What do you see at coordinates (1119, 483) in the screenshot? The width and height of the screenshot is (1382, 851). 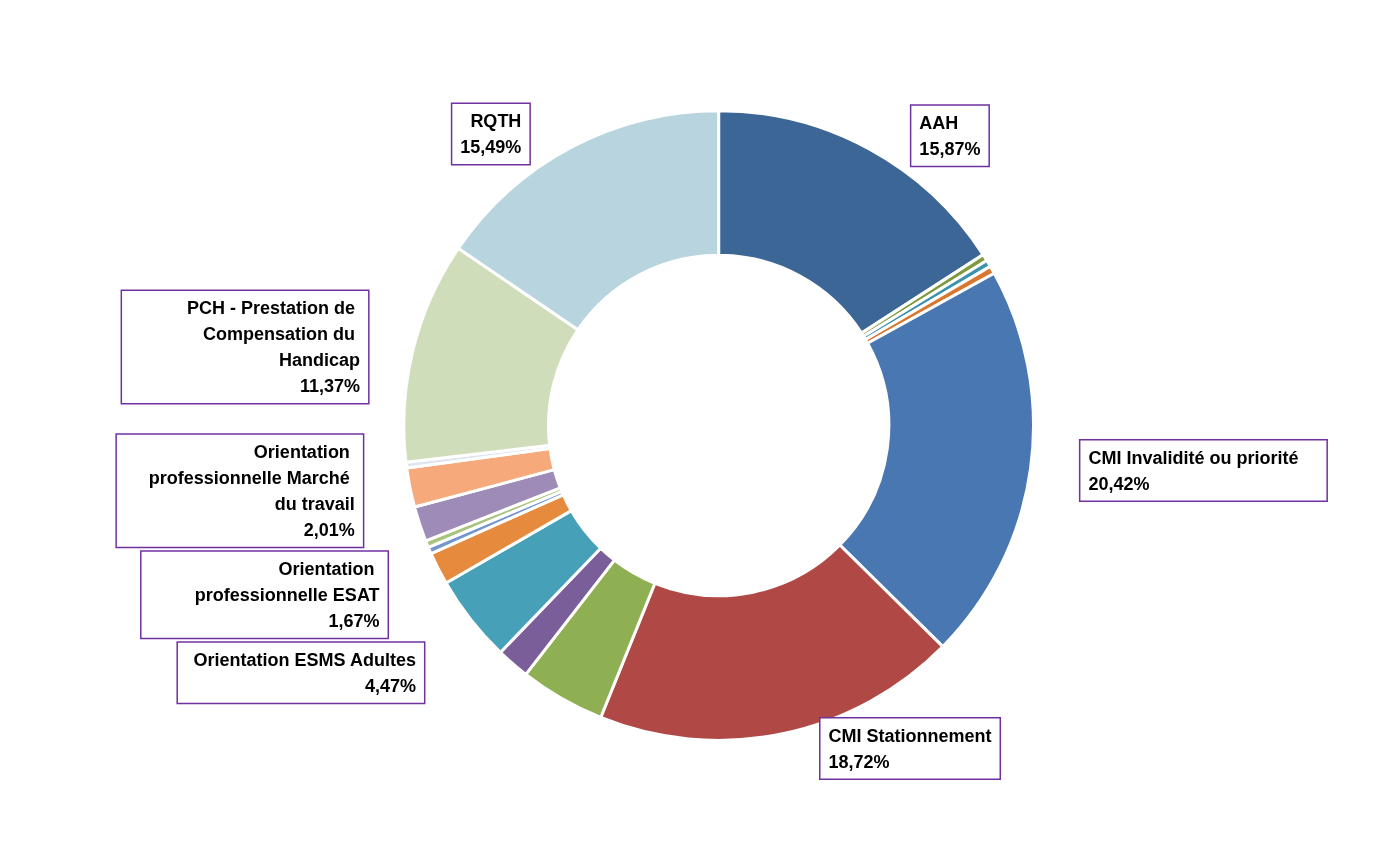 I see `data-label: 20,42%` at bounding box center [1119, 483].